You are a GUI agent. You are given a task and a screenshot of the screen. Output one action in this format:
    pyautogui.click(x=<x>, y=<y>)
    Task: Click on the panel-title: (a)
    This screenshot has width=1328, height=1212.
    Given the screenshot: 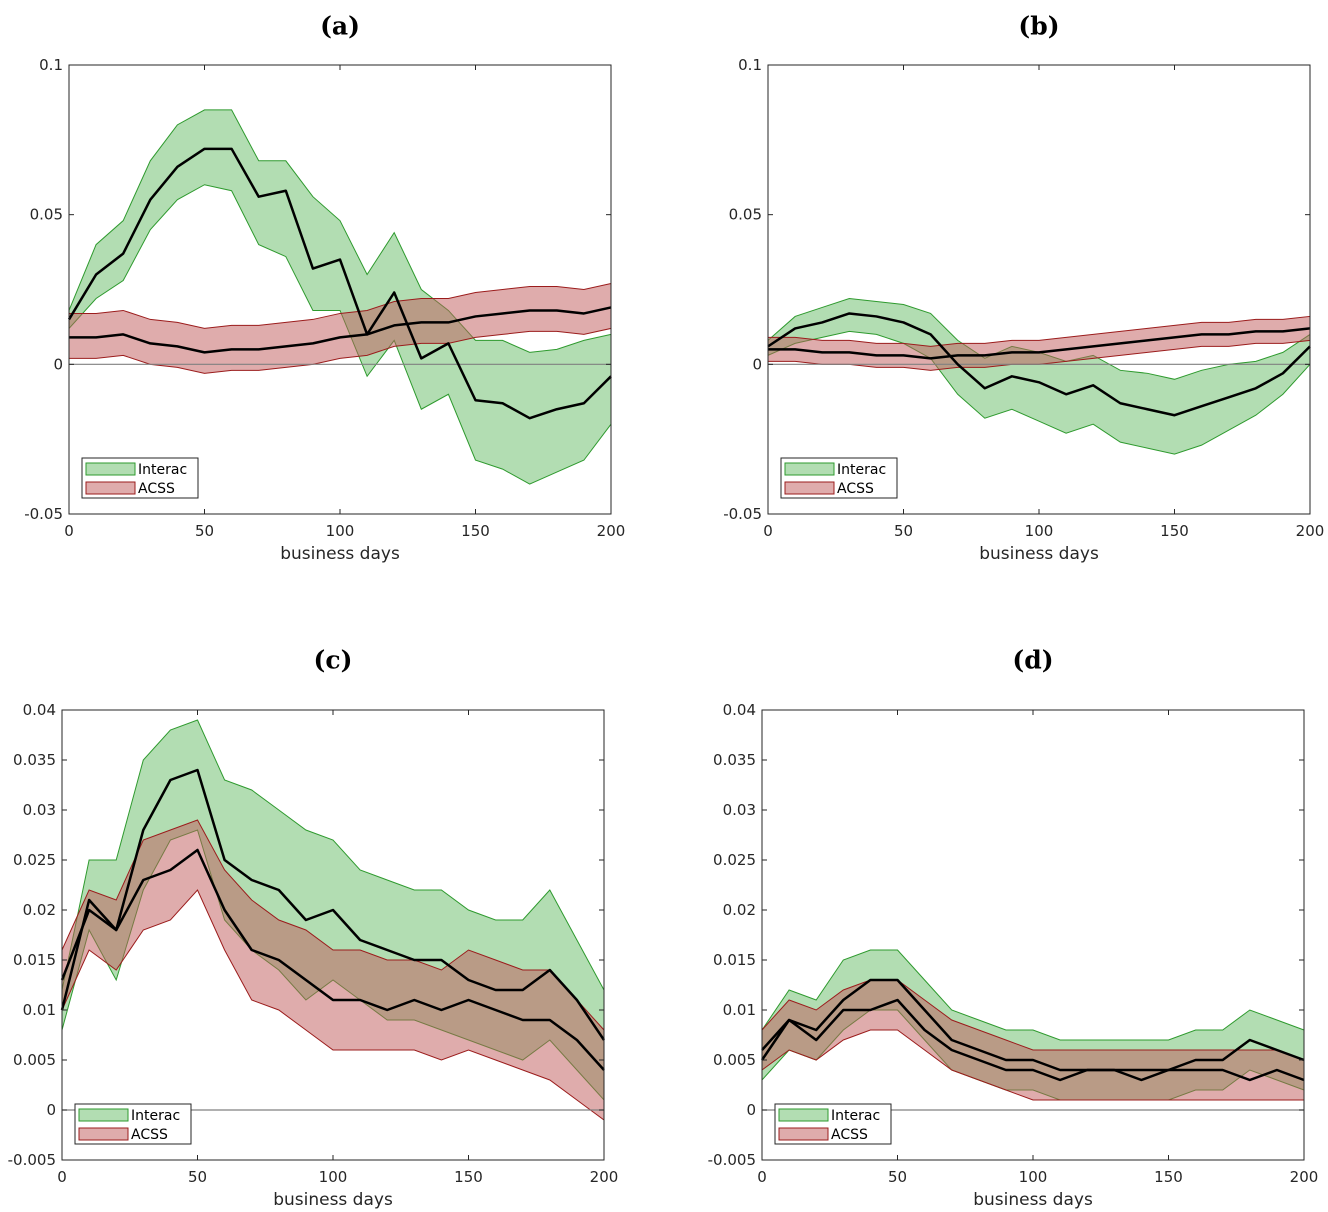 What is the action you would take?
    pyautogui.click(x=340, y=26)
    